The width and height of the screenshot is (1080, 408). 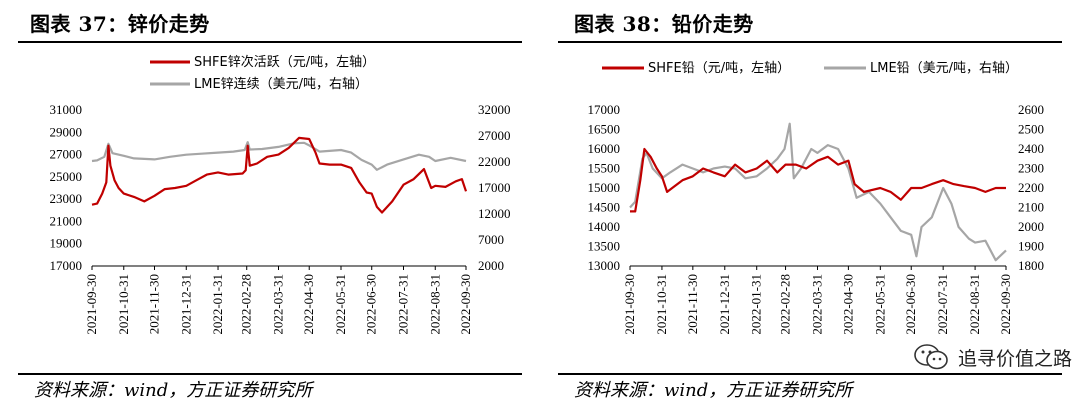 I want to click on right-y-tick-label: 1900, so click(x=1031, y=246).